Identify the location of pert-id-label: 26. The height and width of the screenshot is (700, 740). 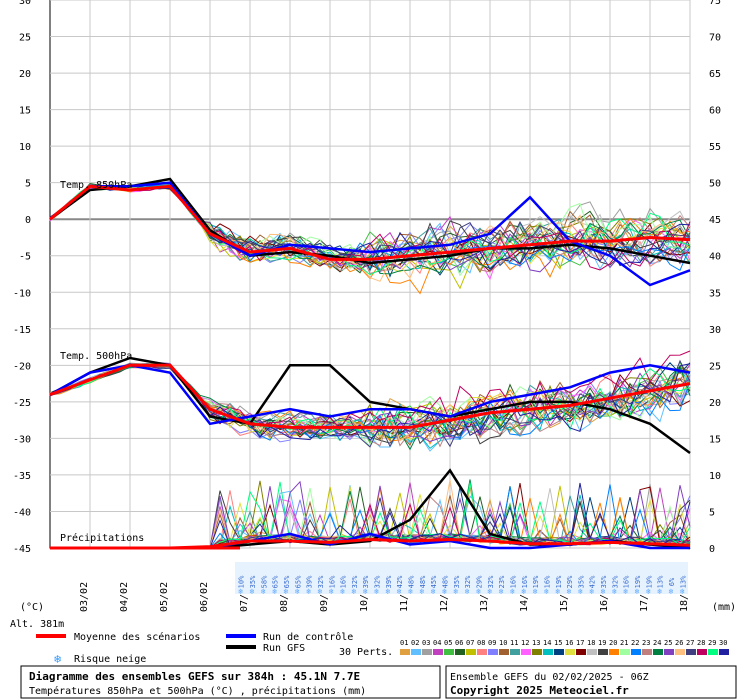
(679, 643).